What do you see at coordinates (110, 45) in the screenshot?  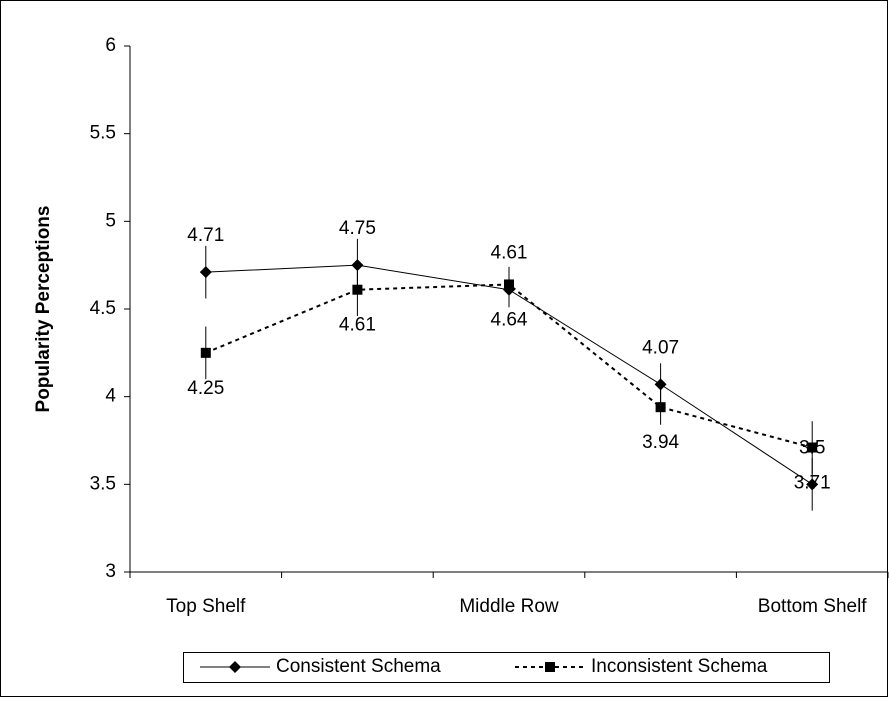 I see `y-tick-label: 6` at bounding box center [110, 45].